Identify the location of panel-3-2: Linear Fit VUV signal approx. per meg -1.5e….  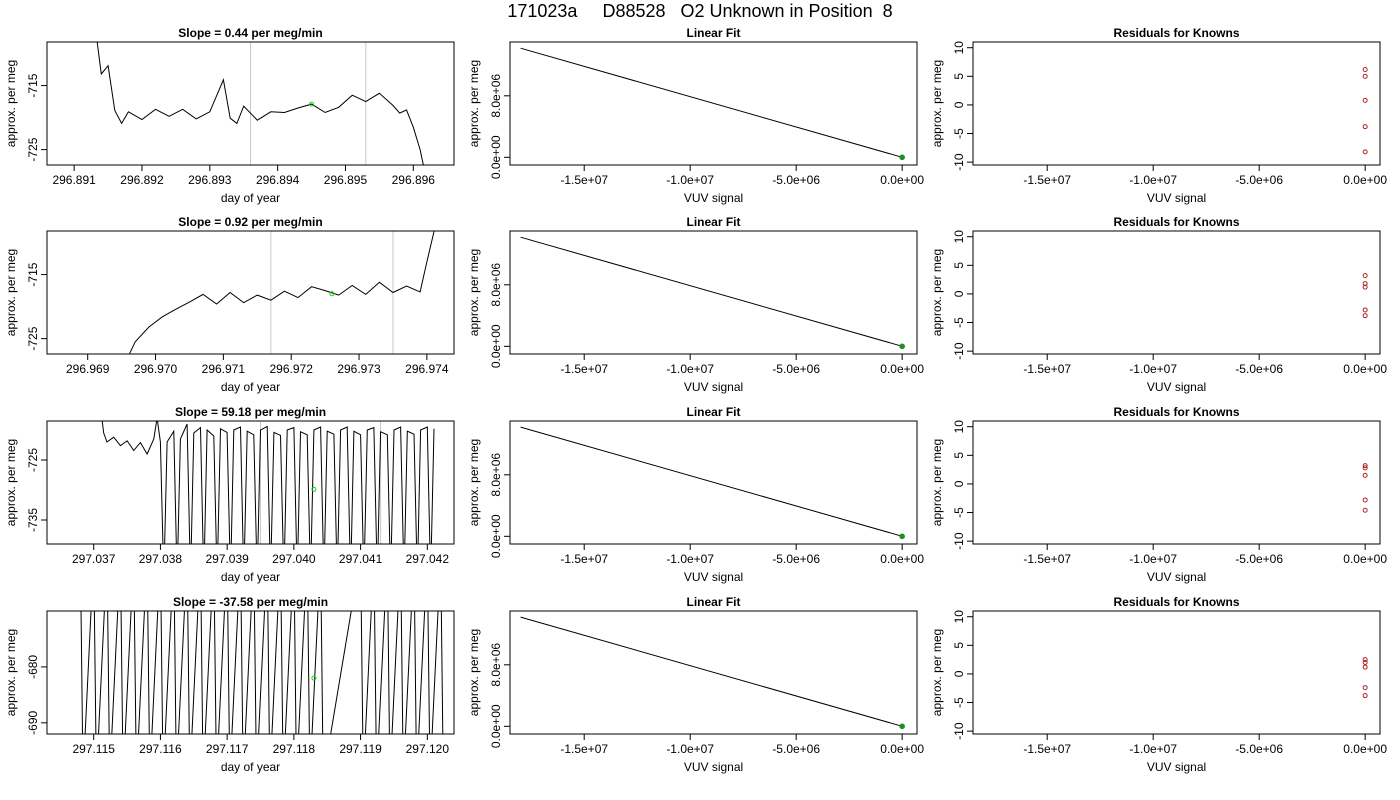
(695, 494).